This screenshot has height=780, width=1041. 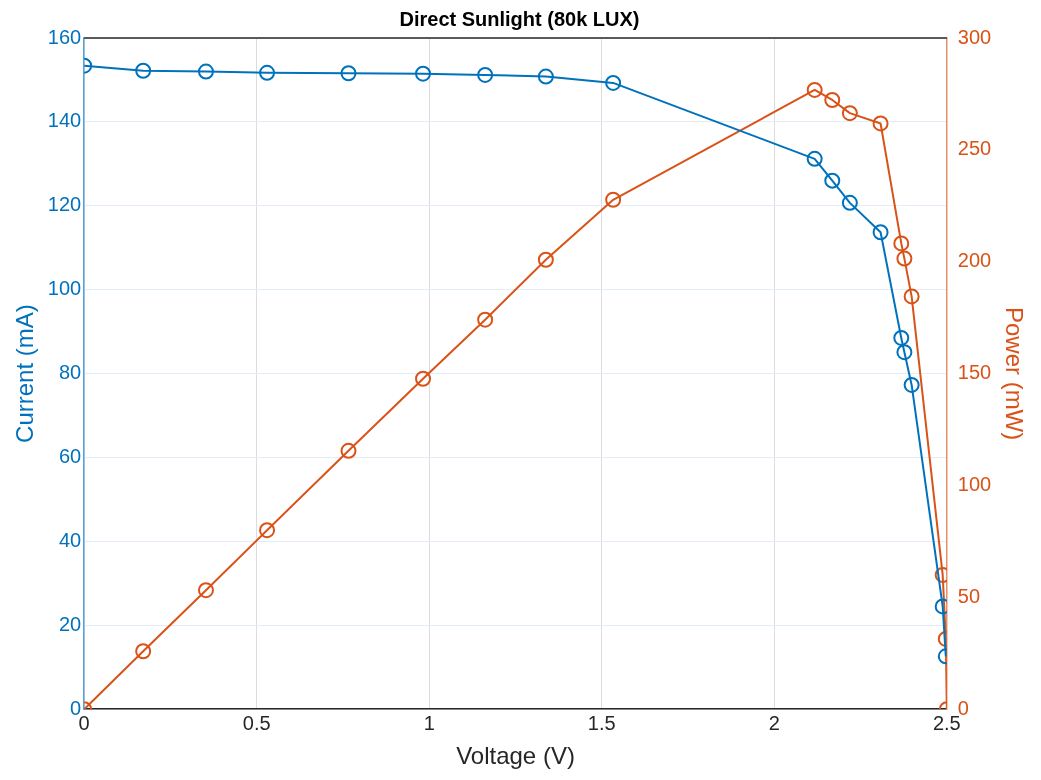 What do you see at coordinates (64, 288) in the screenshot?
I see `y-tick-label: 100` at bounding box center [64, 288].